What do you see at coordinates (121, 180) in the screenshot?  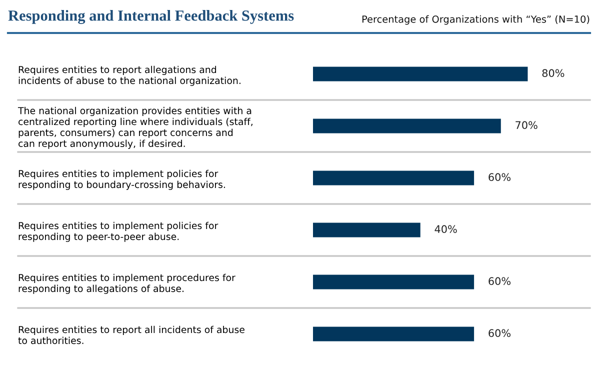 I see `y-tick-label: Requires entities to implement policies for responding to boundary-crossing behaviors.` at bounding box center [121, 180].